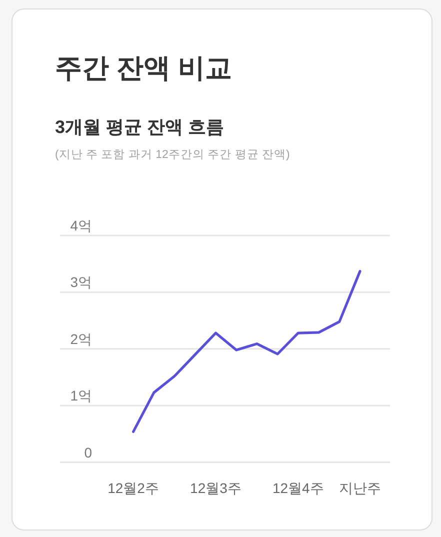 The height and width of the screenshot is (537, 441). I want to click on text: (지난 주 포함 과거 12주간의 주간 평균 잔액), so click(172, 155).